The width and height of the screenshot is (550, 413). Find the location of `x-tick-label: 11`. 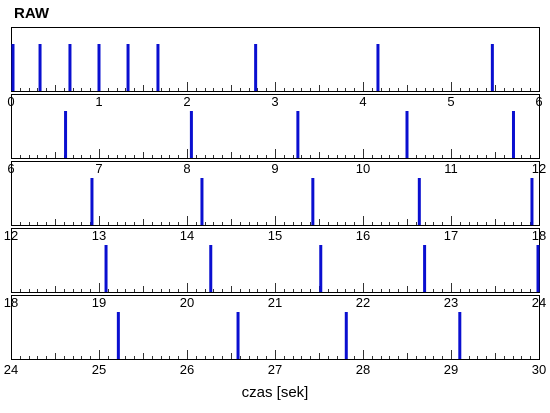

x-tick-label: 11 is located at coordinates (451, 168).